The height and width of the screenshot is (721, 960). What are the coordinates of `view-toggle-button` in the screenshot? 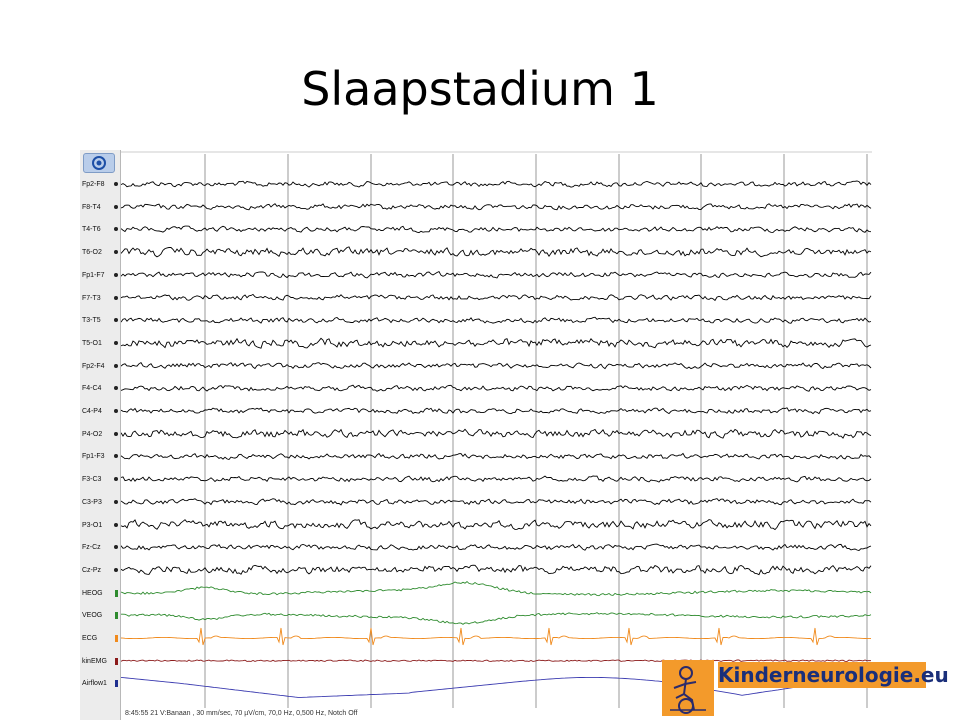 It's located at (99, 163).